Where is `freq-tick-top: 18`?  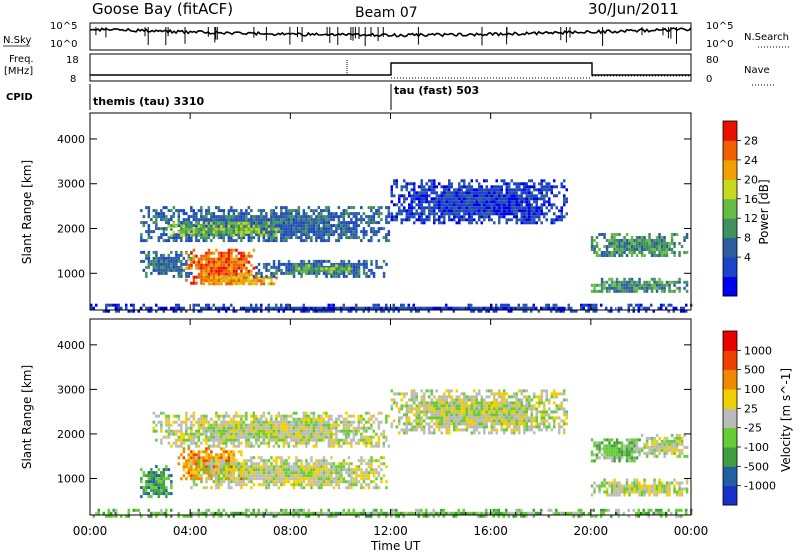 freq-tick-top: 18 is located at coordinates (72, 60).